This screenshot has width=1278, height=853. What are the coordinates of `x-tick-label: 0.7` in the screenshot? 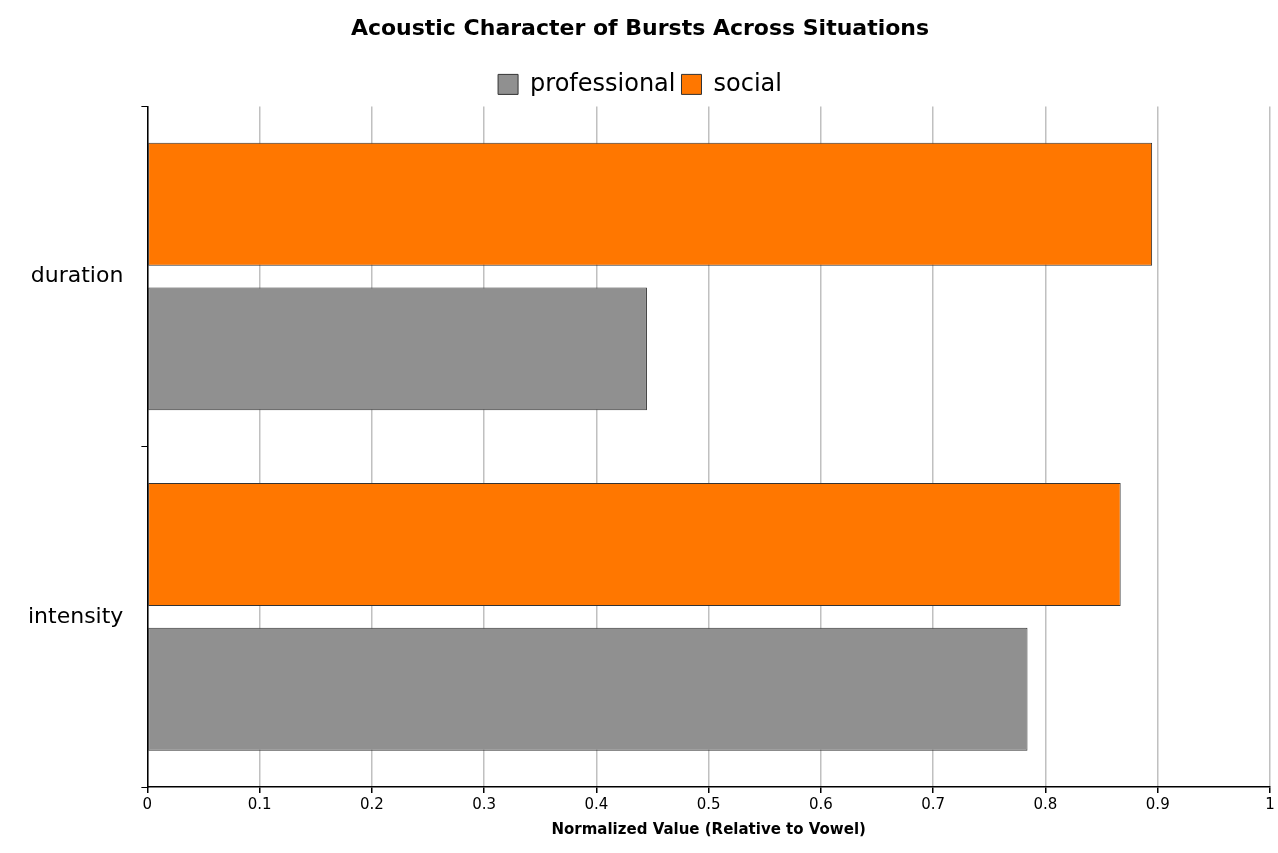 It's located at (933, 803).